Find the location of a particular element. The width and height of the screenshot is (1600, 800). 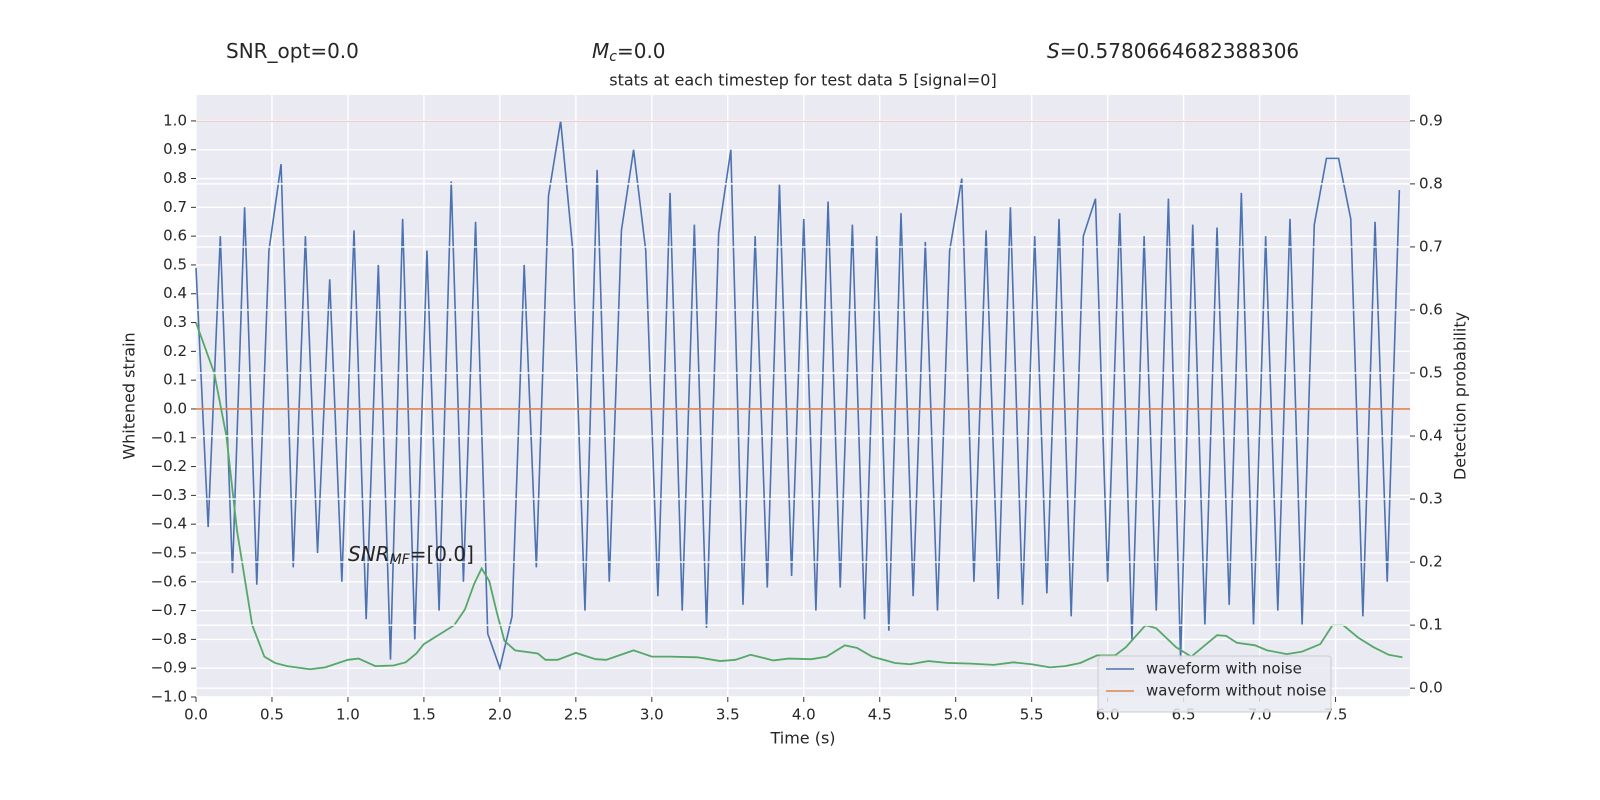

annotation-part: SNR_opt=0.0 is located at coordinates (292, 51).